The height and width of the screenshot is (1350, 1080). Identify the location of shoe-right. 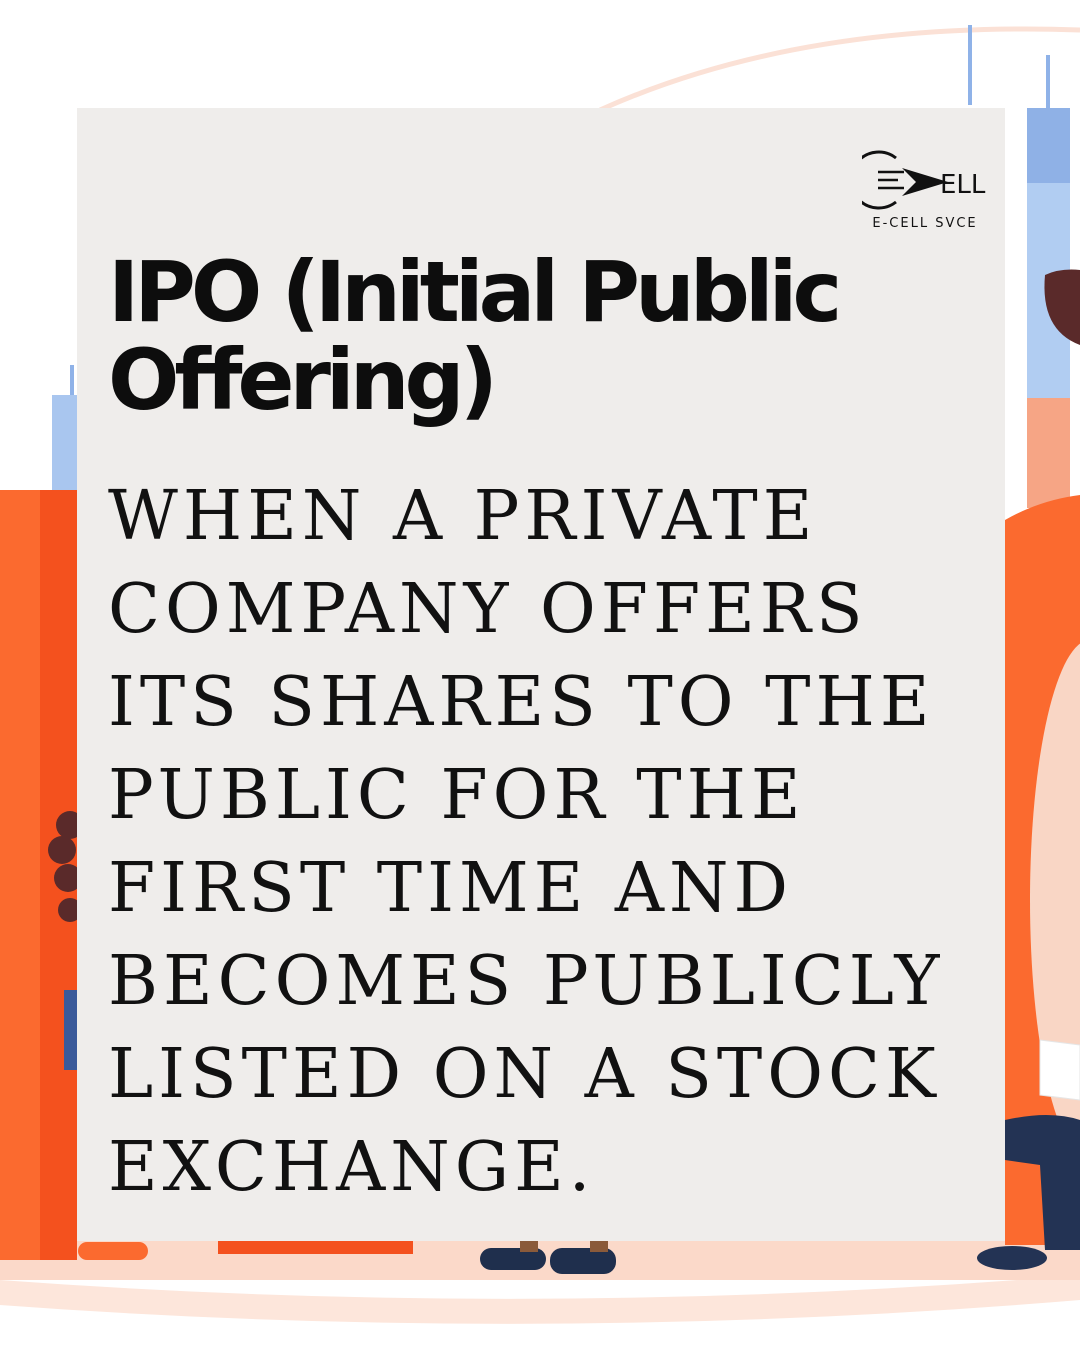
(1012, 1258).